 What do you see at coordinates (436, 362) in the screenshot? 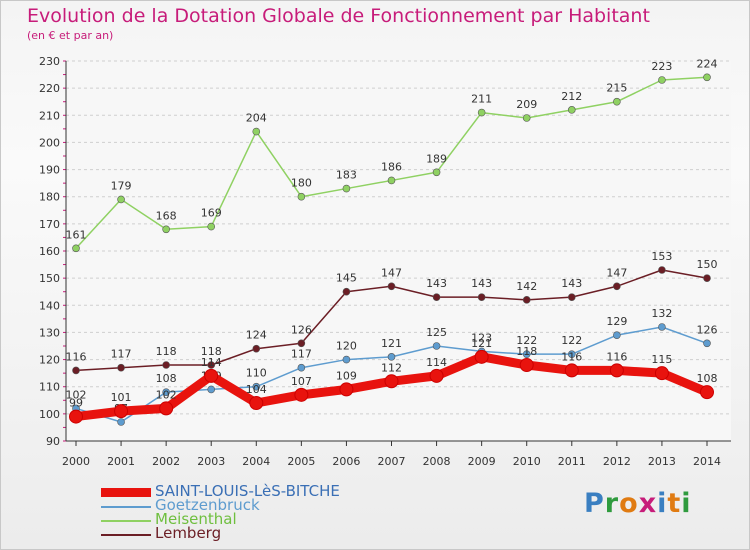
I see `data-label: 114` at bounding box center [436, 362].